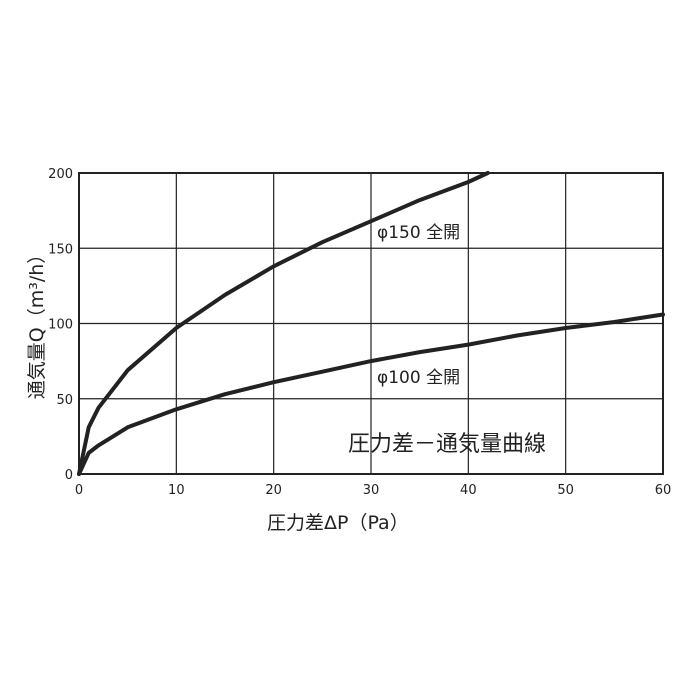 The width and height of the screenshot is (700, 700). Describe the element at coordinates (60, 325) in the screenshot. I see `y-tick-label: 100` at that location.